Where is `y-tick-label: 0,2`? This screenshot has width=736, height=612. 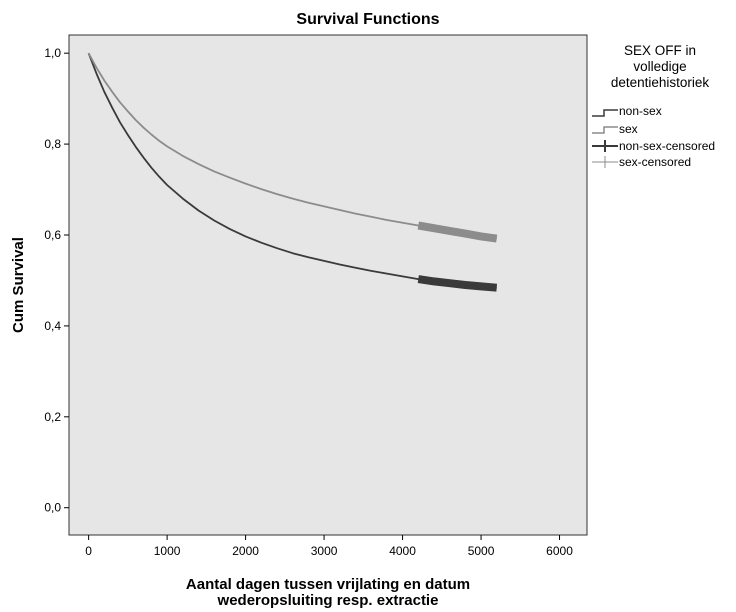 y-tick-label: 0,2 is located at coordinates (52, 417).